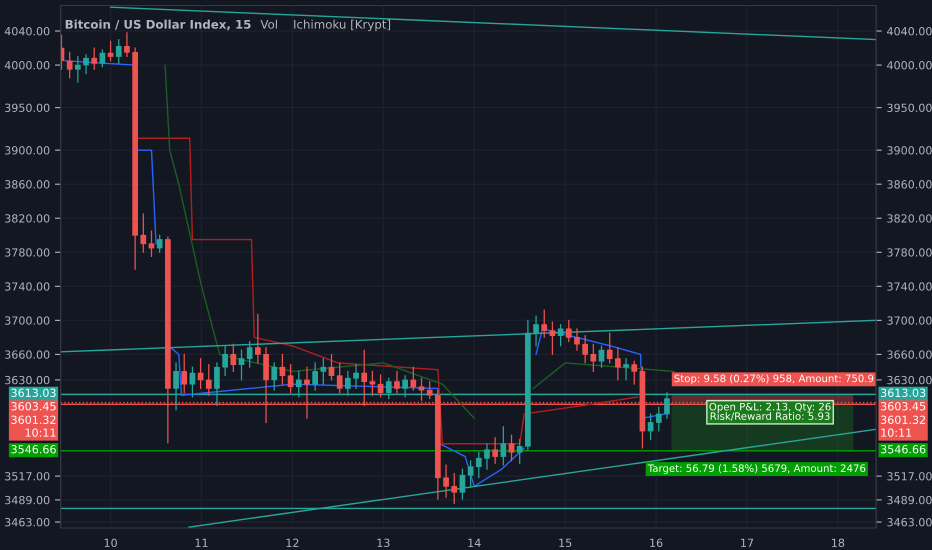  Describe the element at coordinates (565, 543) in the screenshot. I see `x-tick-label: 15` at that location.